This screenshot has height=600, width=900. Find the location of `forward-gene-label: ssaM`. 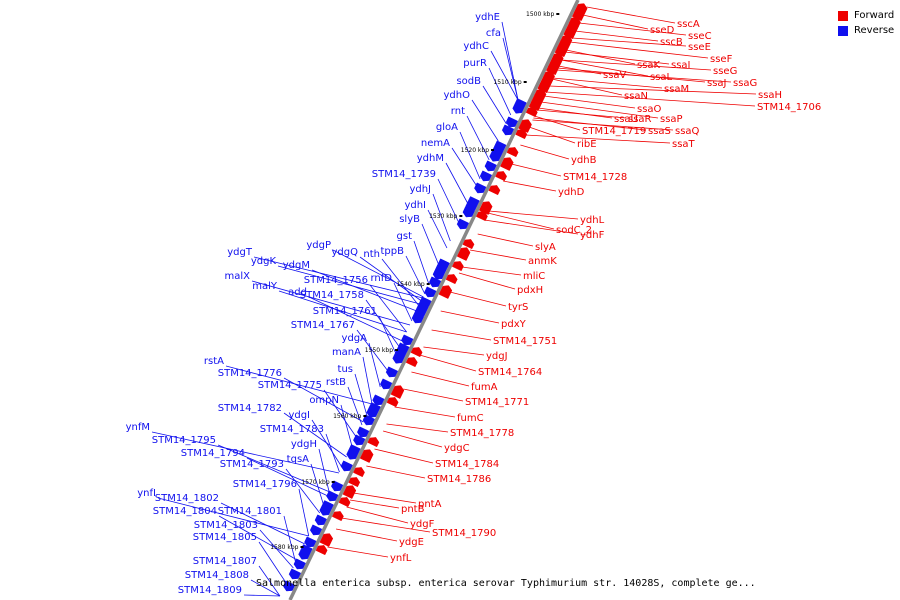

forward-gene-label: ssaM is located at coordinates (676, 89).